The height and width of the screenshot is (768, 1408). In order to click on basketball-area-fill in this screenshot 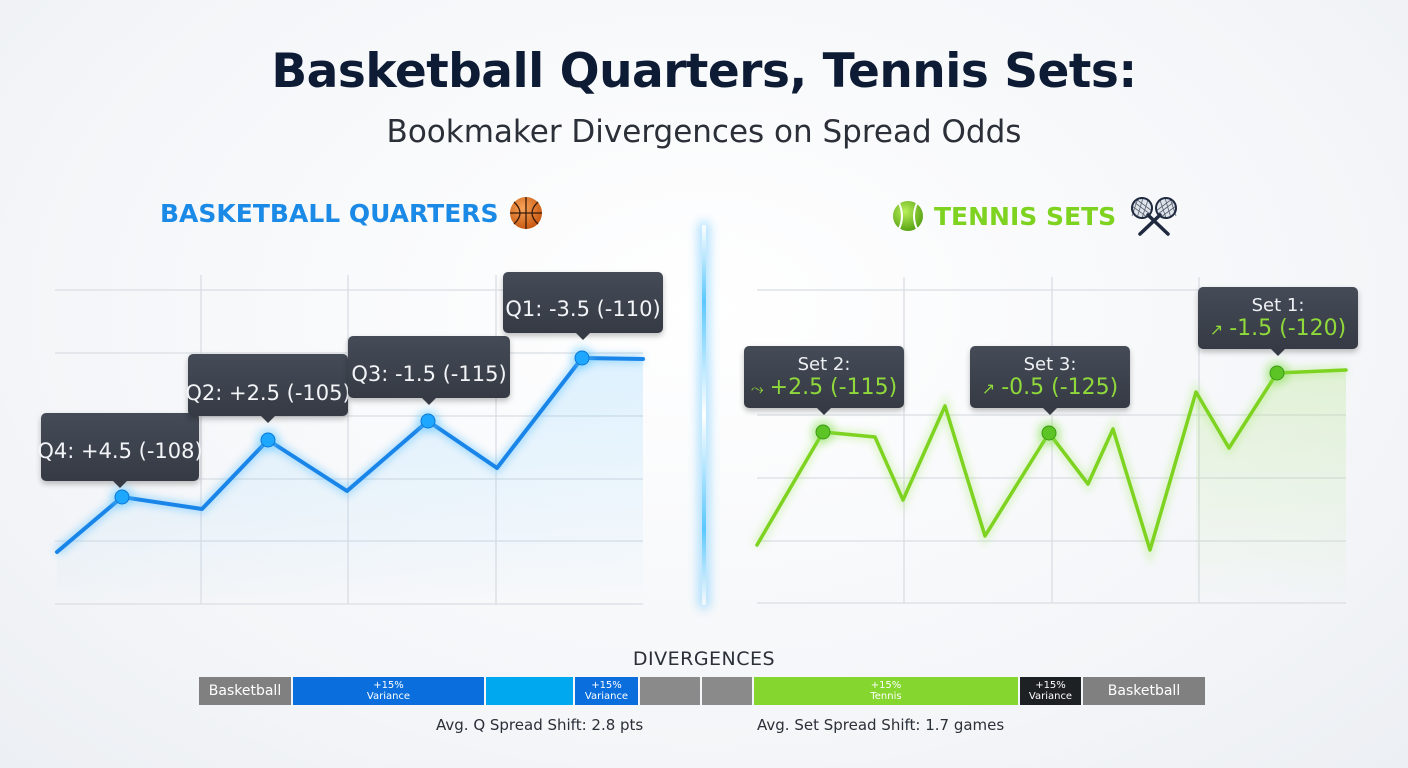, I will do `click(350, 481)`.